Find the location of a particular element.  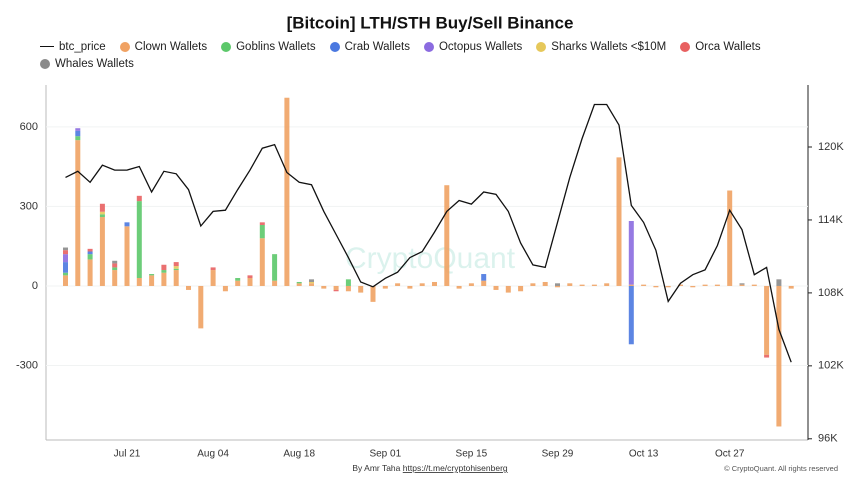

footer-author: By Amr Taha is located at coordinates (376, 468).